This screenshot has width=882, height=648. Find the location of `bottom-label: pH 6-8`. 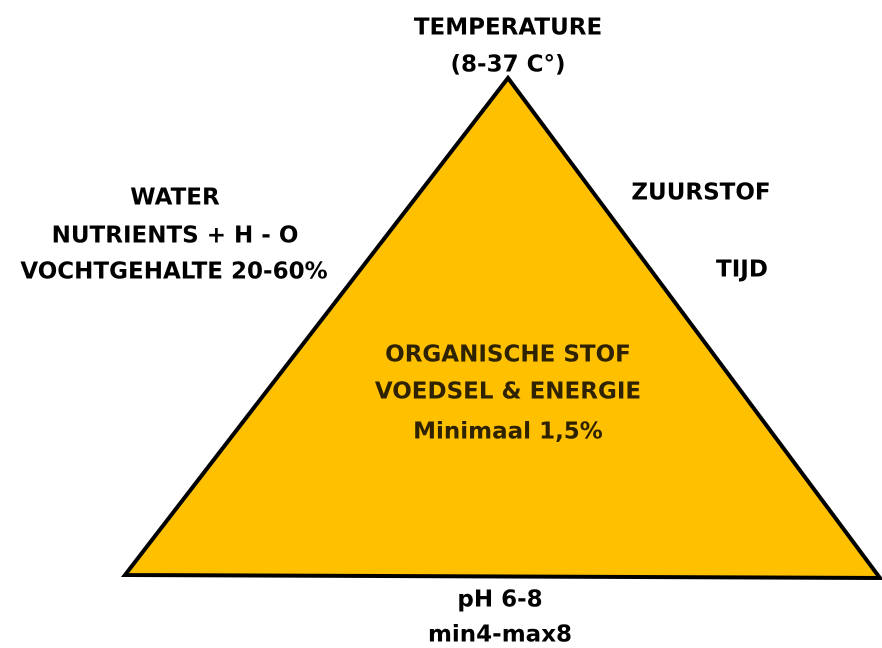

bottom-label: pH 6-8 is located at coordinates (499, 600).